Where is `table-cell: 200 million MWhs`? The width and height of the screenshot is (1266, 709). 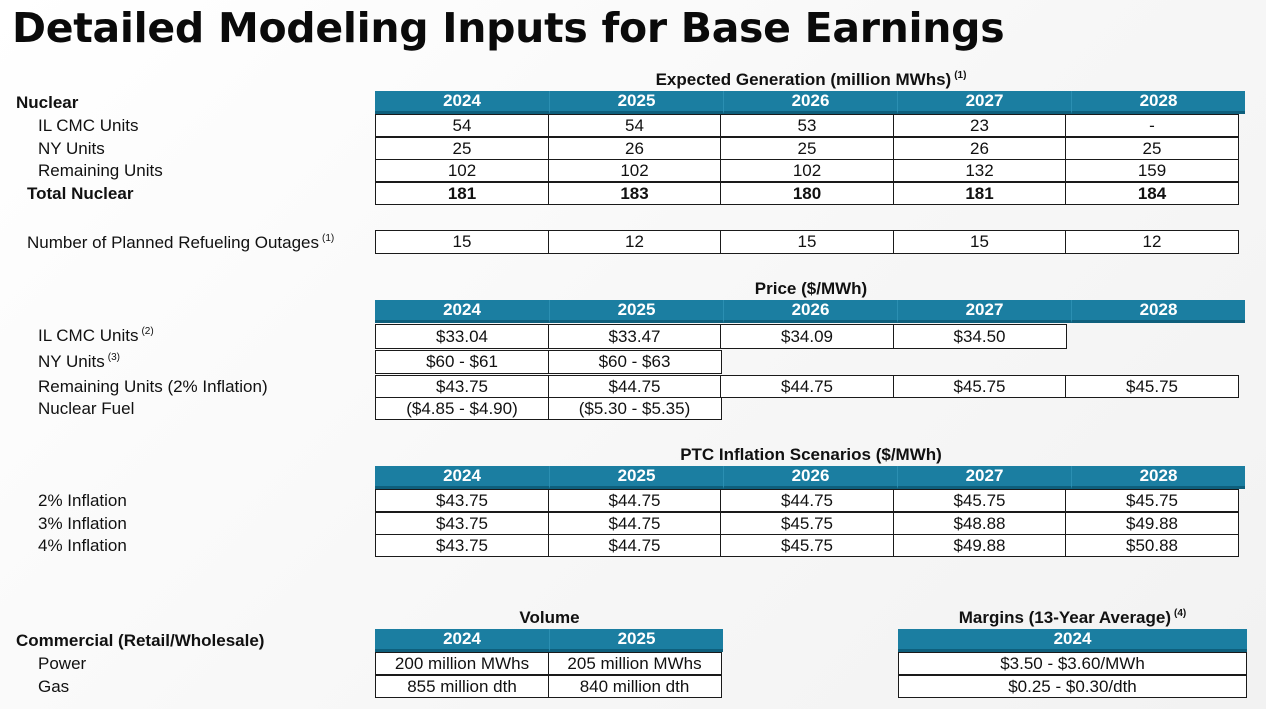 table-cell: 200 million MWhs is located at coordinates (462, 663).